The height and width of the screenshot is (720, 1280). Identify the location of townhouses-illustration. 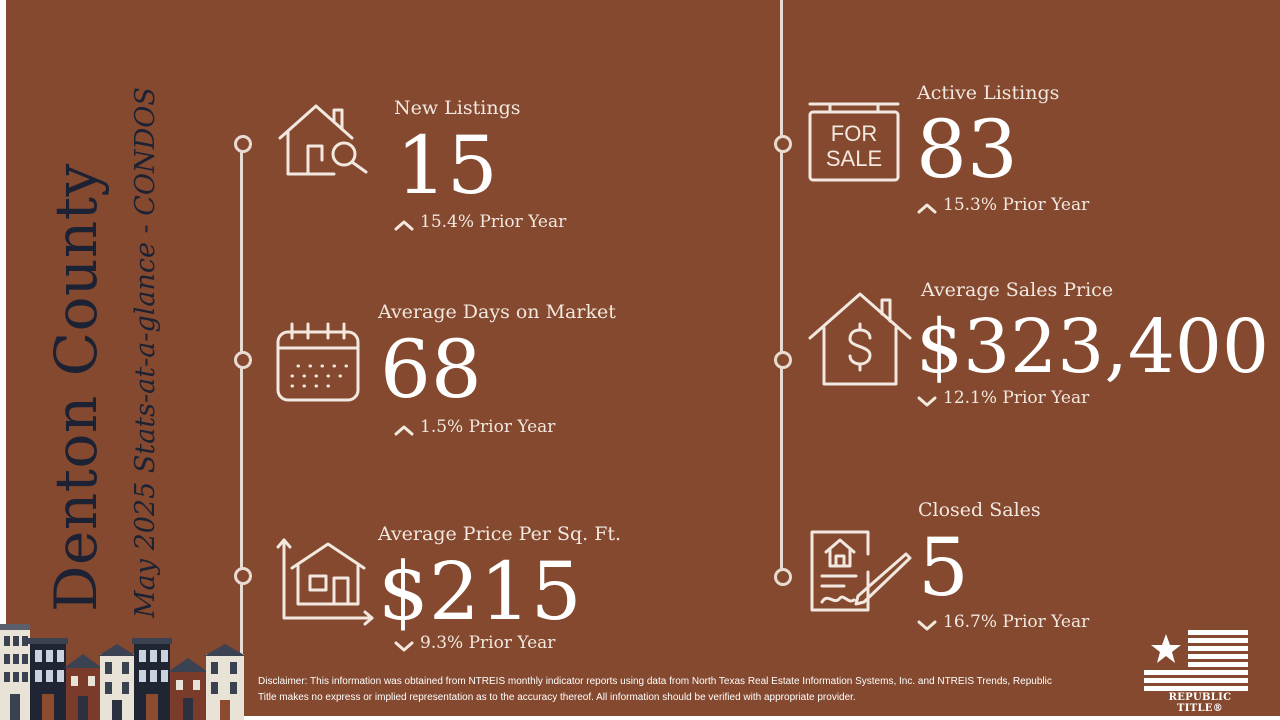
(123, 670).